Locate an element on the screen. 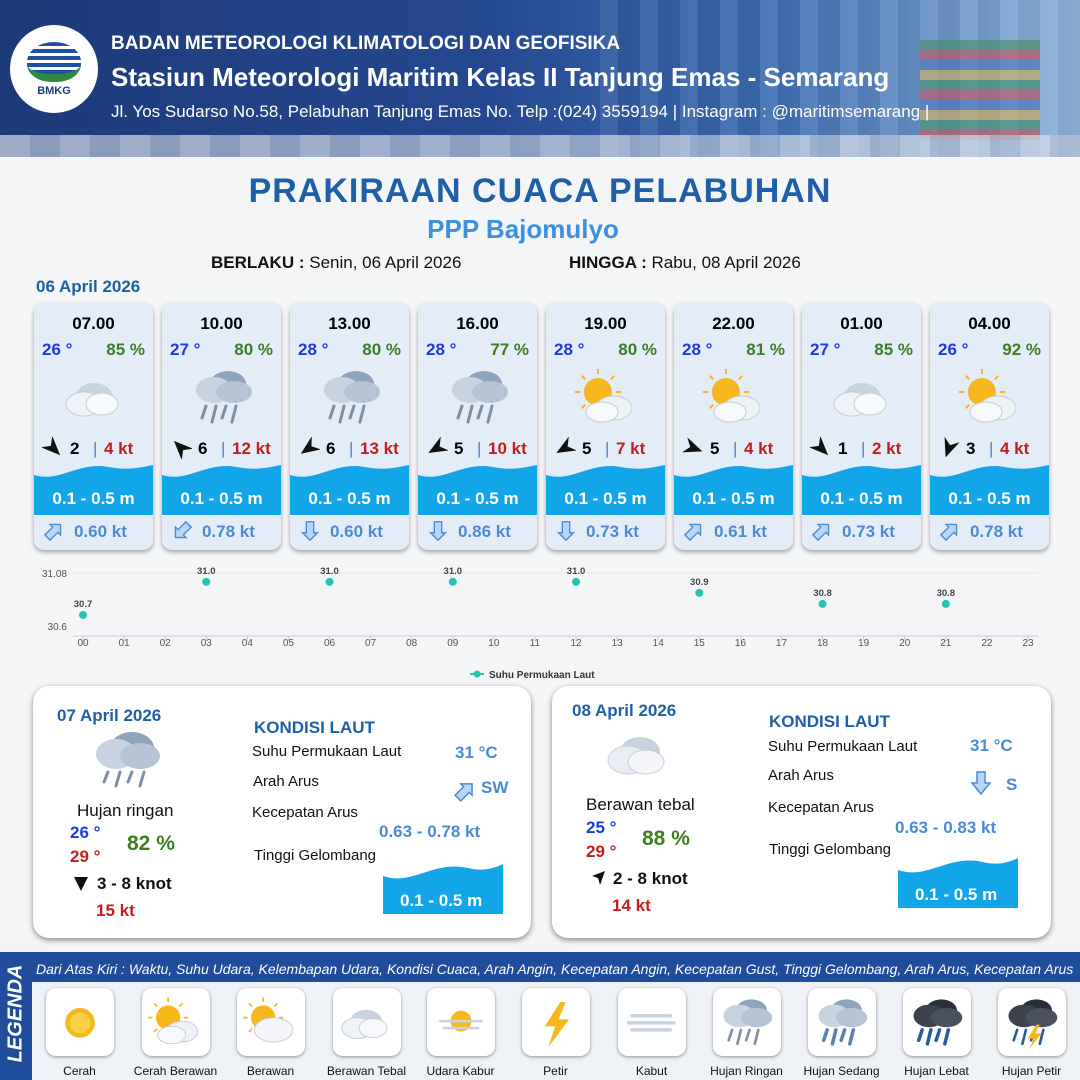 Image resolution: width=1080 pixels, height=1080 pixels. legend-item-label: Cerah Berawan is located at coordinates (175, 1071).